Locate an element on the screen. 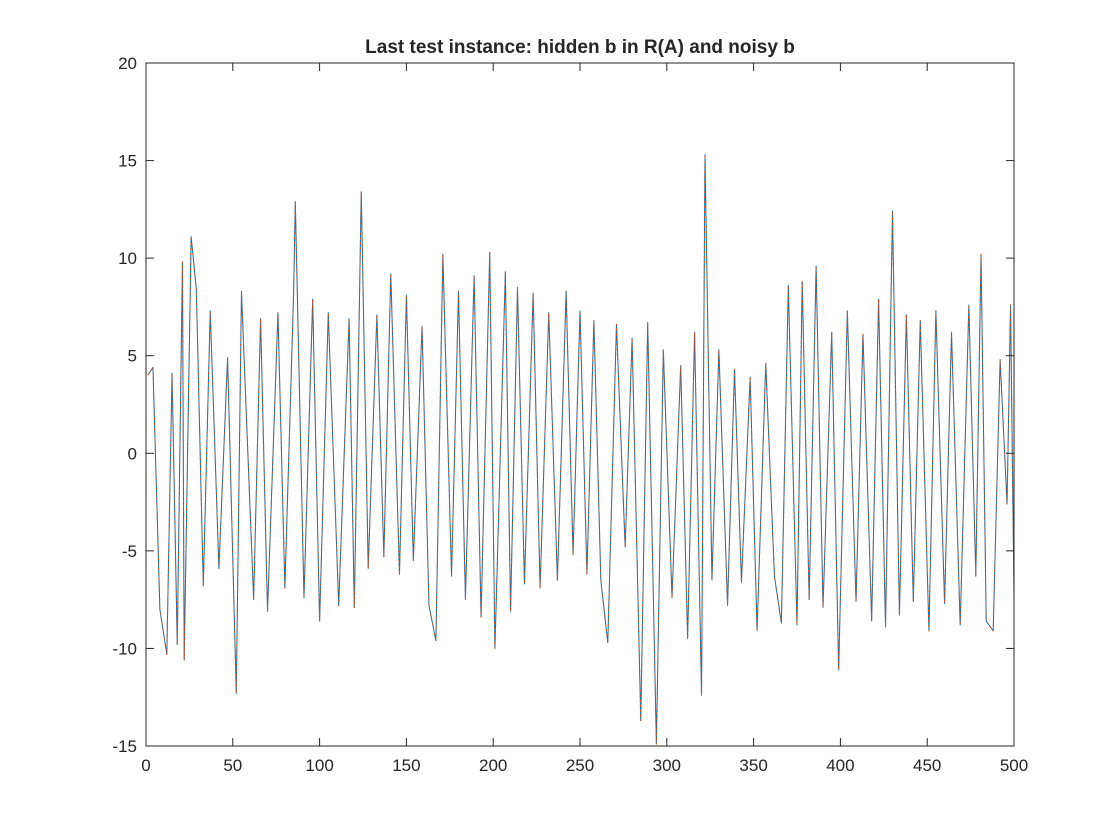 This screenshot has height=840, width=1120. x-tick-label: 400 is located at coordinates (840, 765).